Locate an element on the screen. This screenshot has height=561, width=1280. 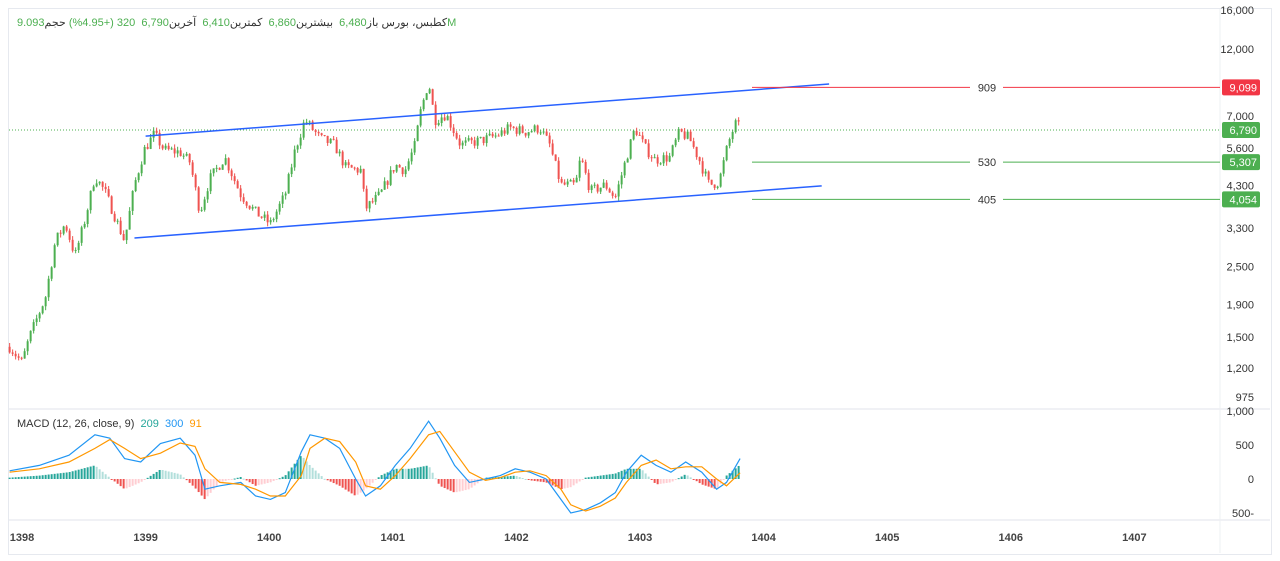
current-price-badge is located at coordinates (1241, 130).